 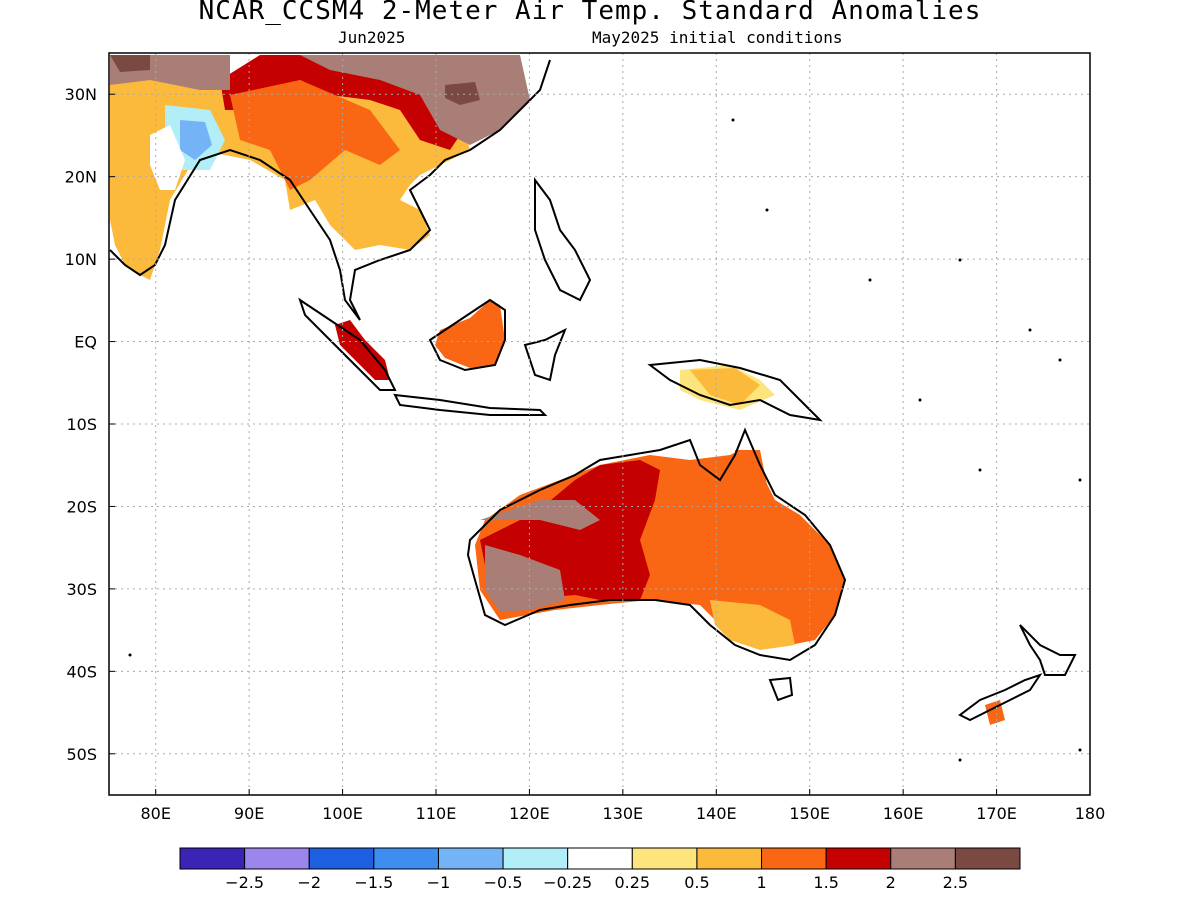 I want to click on coast-philippines, so click(x=563, y=239).